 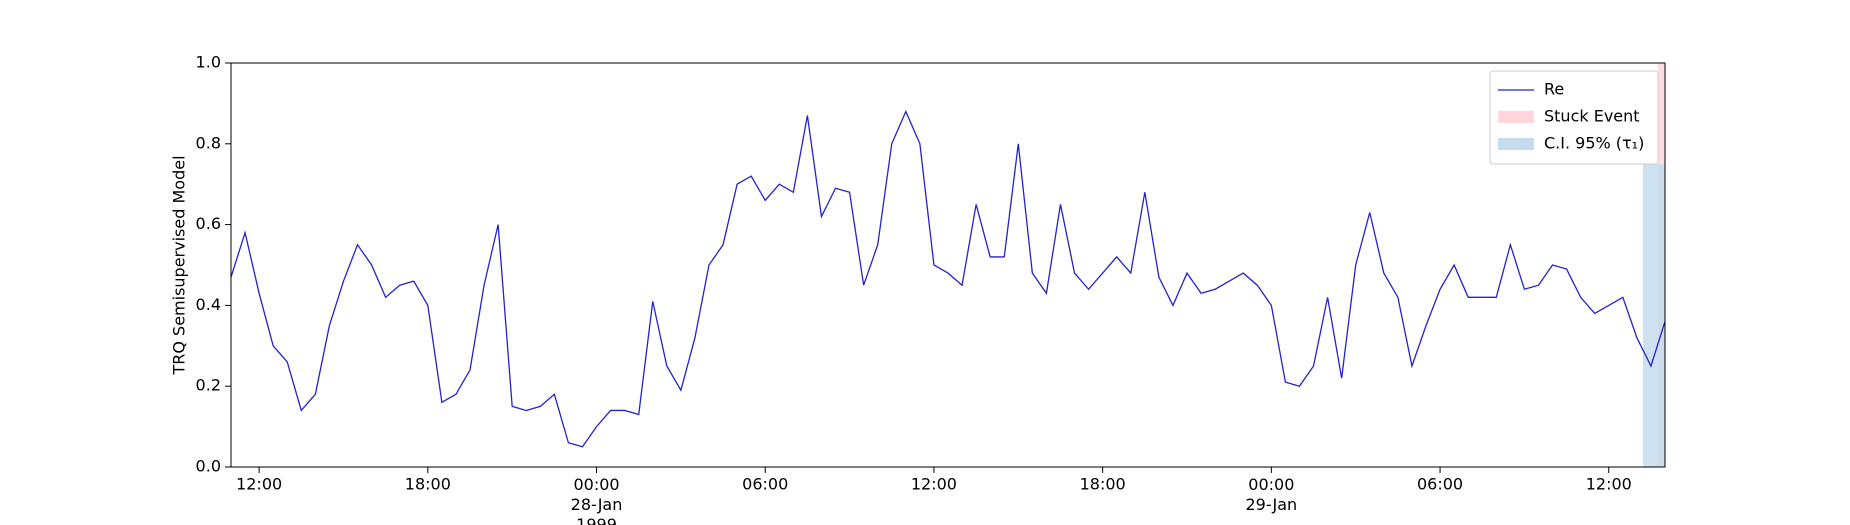 What do you see at coordinates (208, 385) in the screenshot?
I see `y-tick-label: 0.2` at bounding box center [208, 385].